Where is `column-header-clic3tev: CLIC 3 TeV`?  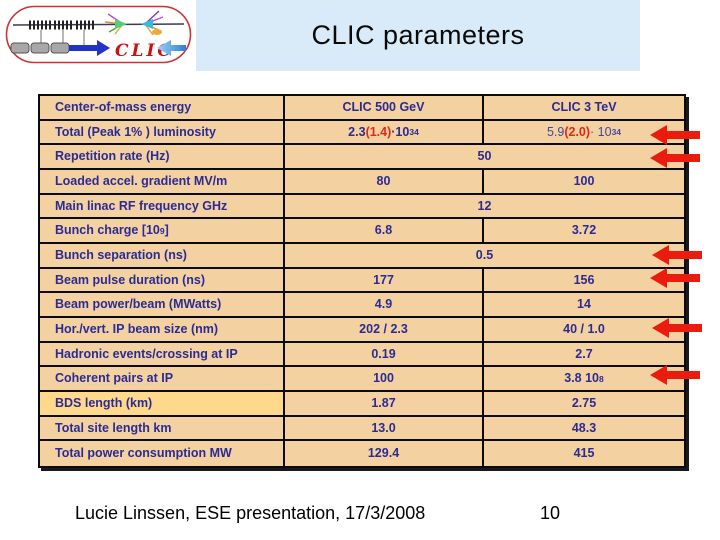 column-header-clic3tev: CLIC 3 TeV is located at coordinates (584, 108).